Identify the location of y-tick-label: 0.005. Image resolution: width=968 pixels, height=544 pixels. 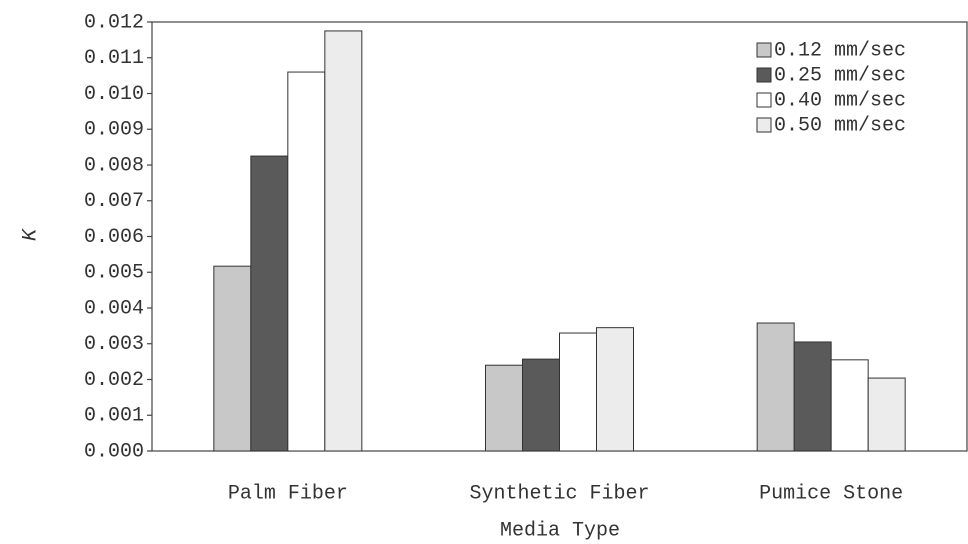
(114, 273).